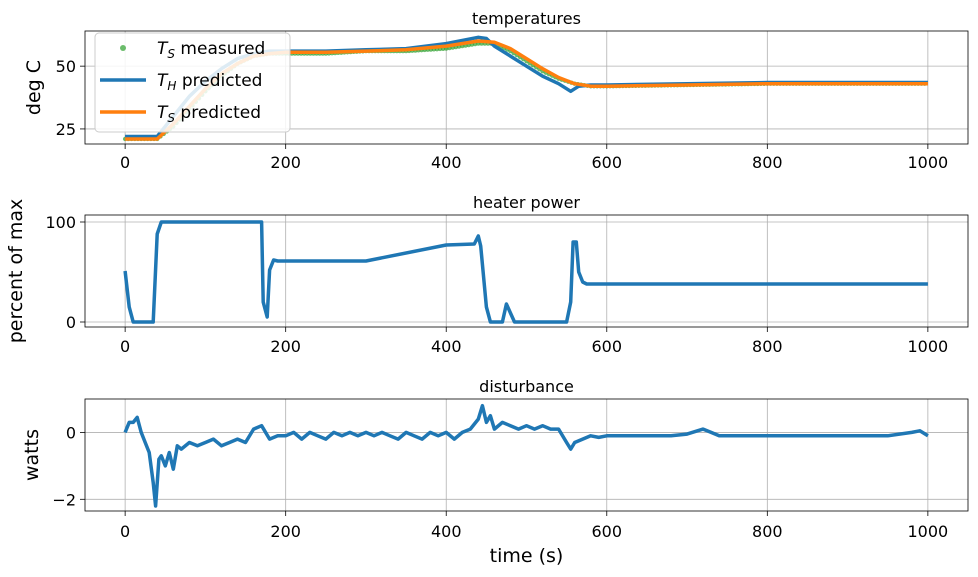 The image size is (978, 577). I want to click on y-axis-label: deg C, so click(34, 87).